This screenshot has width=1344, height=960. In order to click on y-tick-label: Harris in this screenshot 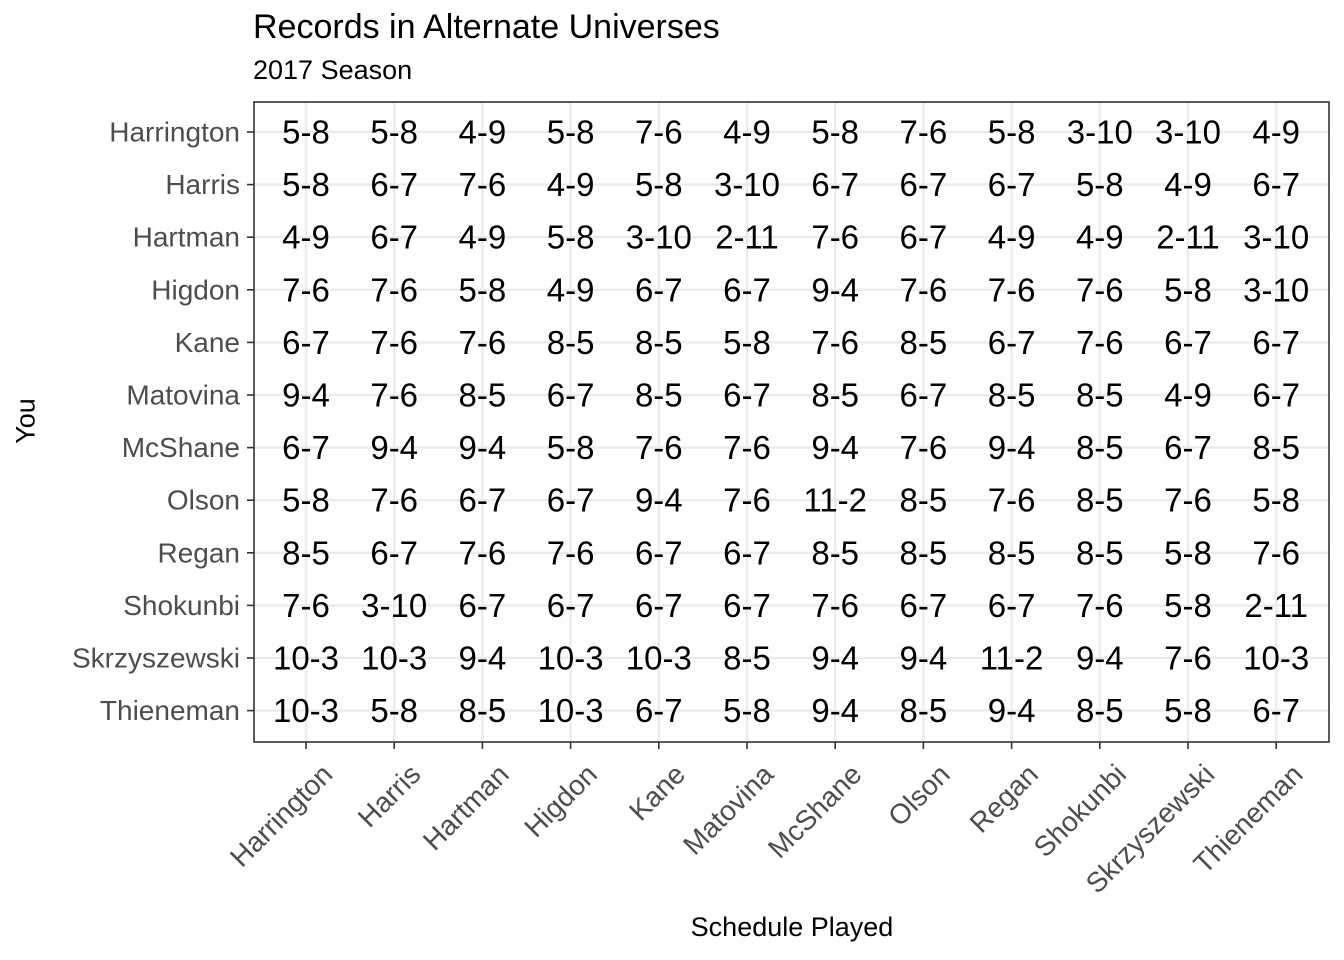, I will do `click(202, 184)`.